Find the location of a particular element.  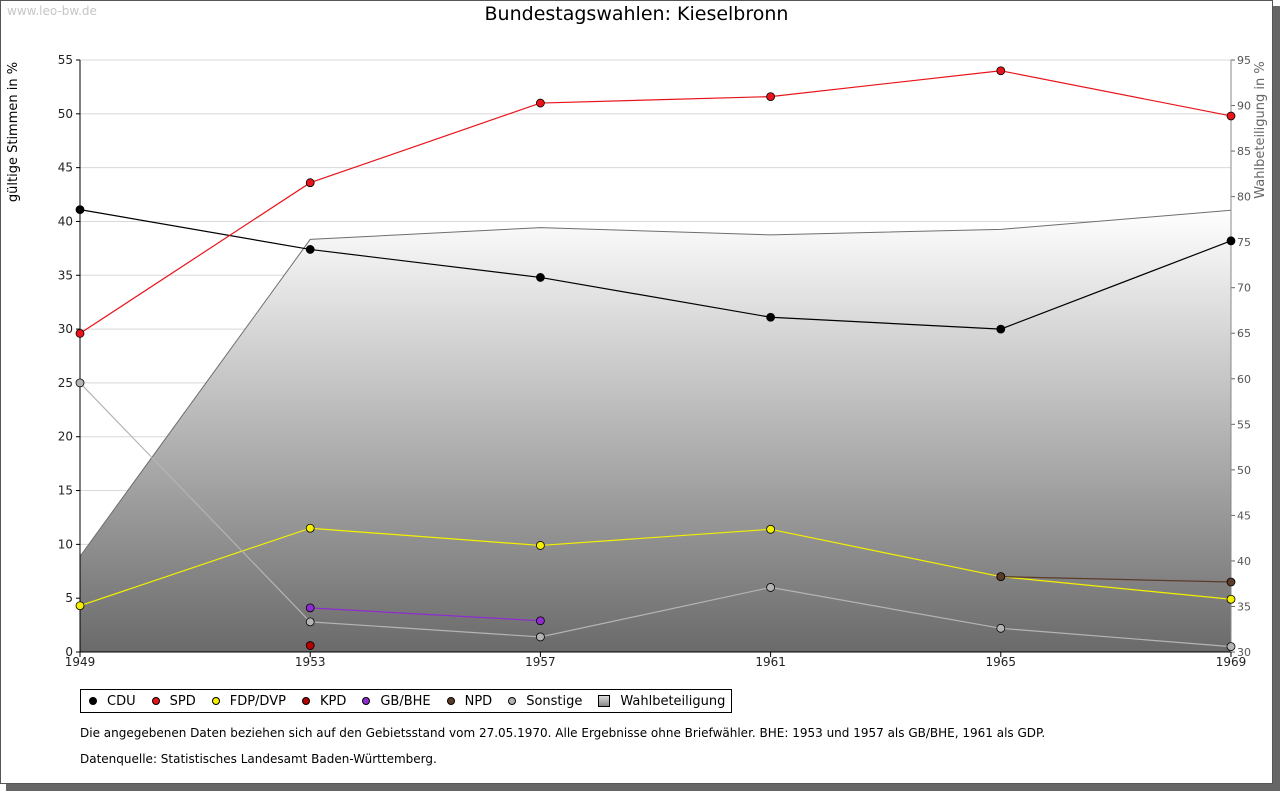

legend-marker-sonstige is located at coordinates (512, 701).